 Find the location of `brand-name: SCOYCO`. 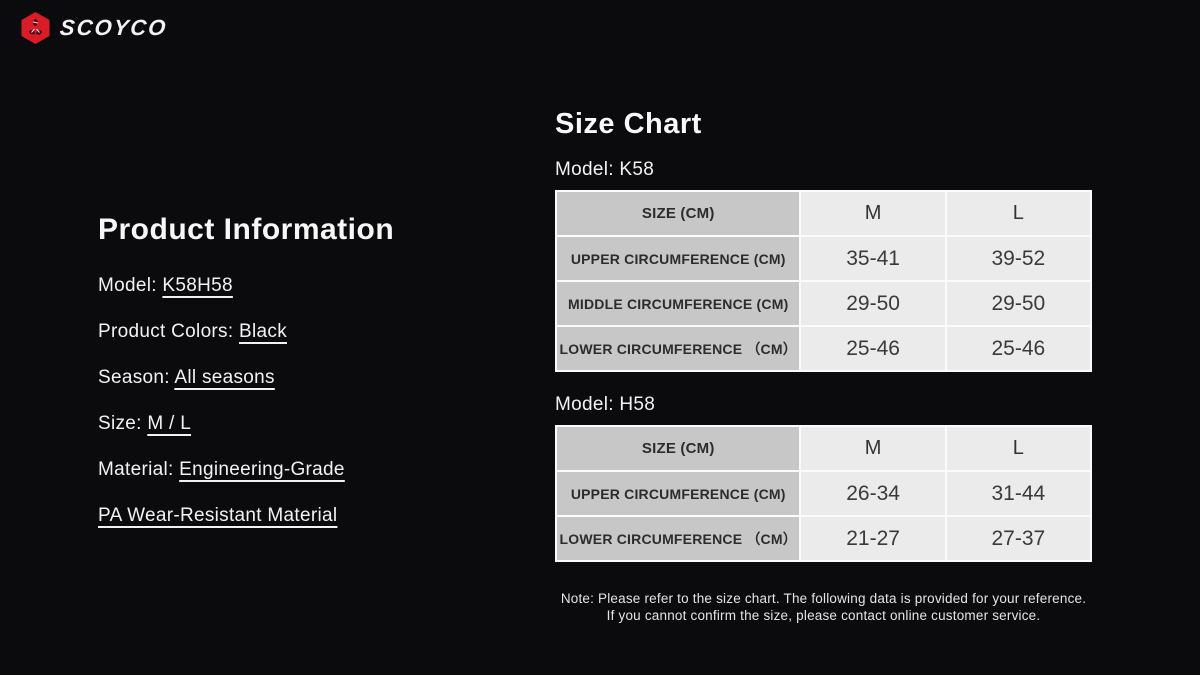

brand-name: SCOYCO is located at coordinates (113, 27).